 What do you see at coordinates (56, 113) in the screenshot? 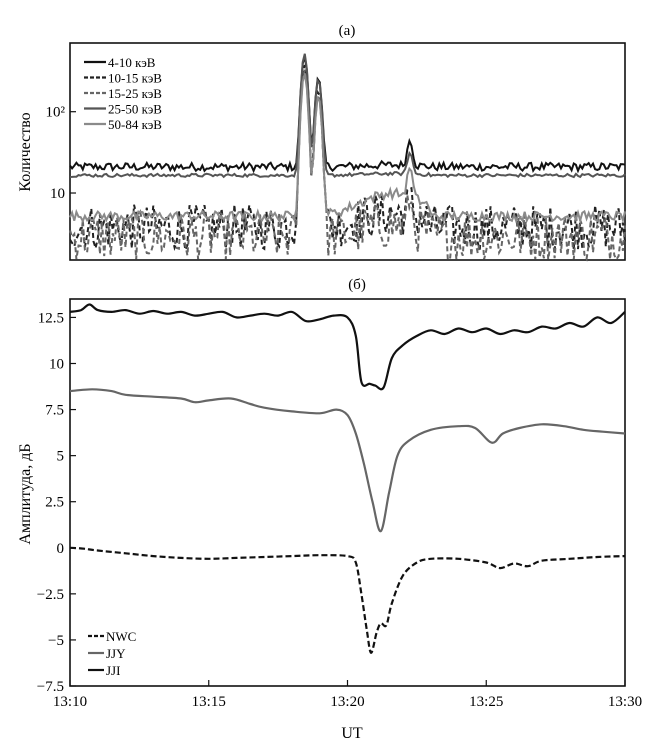
I see `panel-a-ytick-label: 10²` at bounding box center [56, 113].